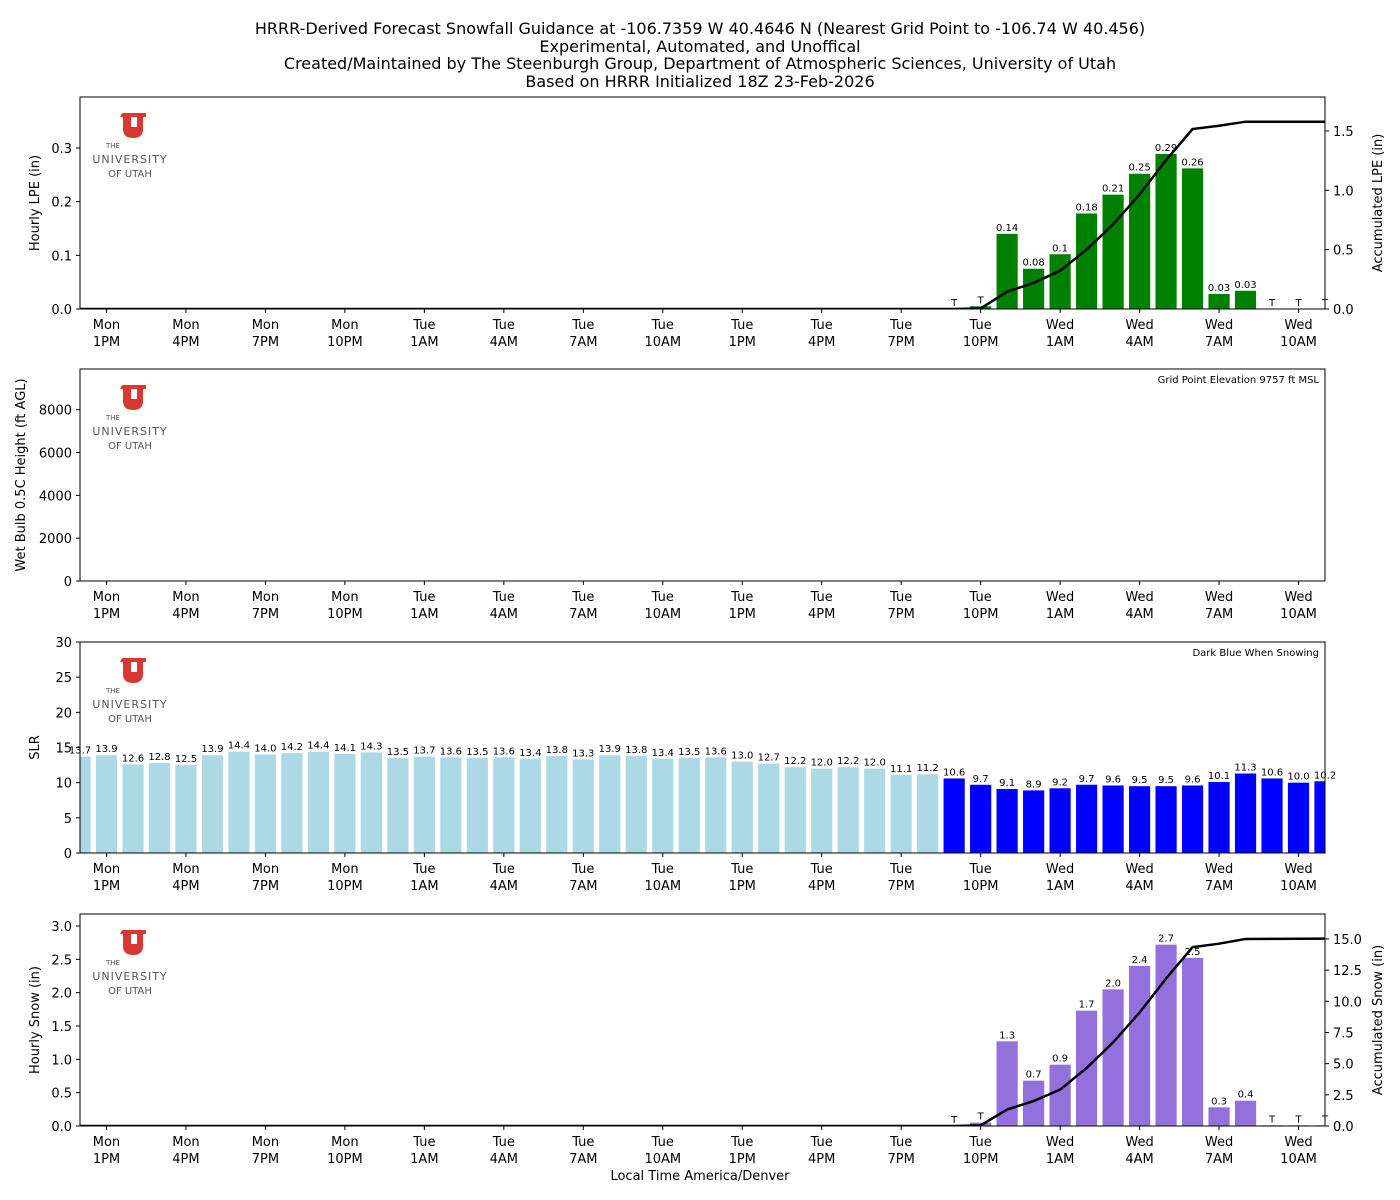 The height and width of the screenshot is (1200, 1400). I want to click on right-y-tick-label: 10.0, so click(1347, 1002).